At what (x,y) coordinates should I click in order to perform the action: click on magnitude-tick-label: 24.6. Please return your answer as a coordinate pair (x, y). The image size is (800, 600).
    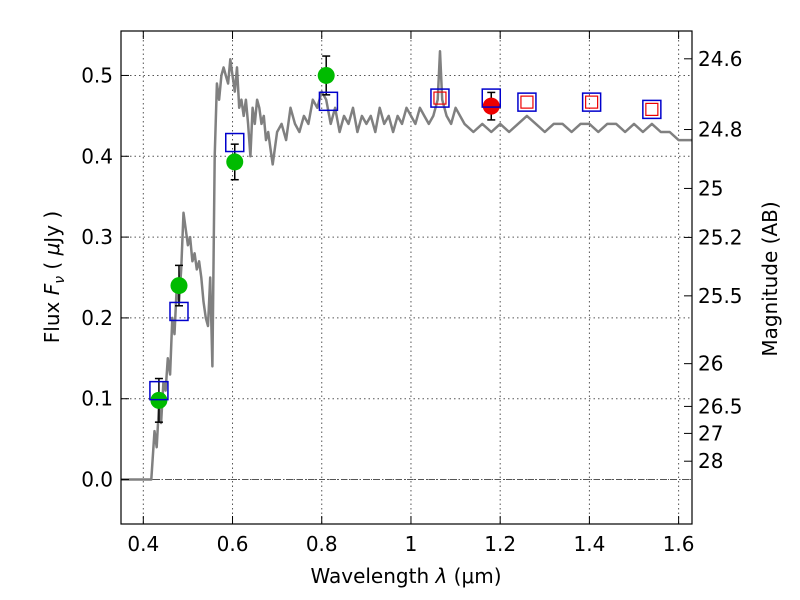
    Looking at the image, I should click on (720, 59).